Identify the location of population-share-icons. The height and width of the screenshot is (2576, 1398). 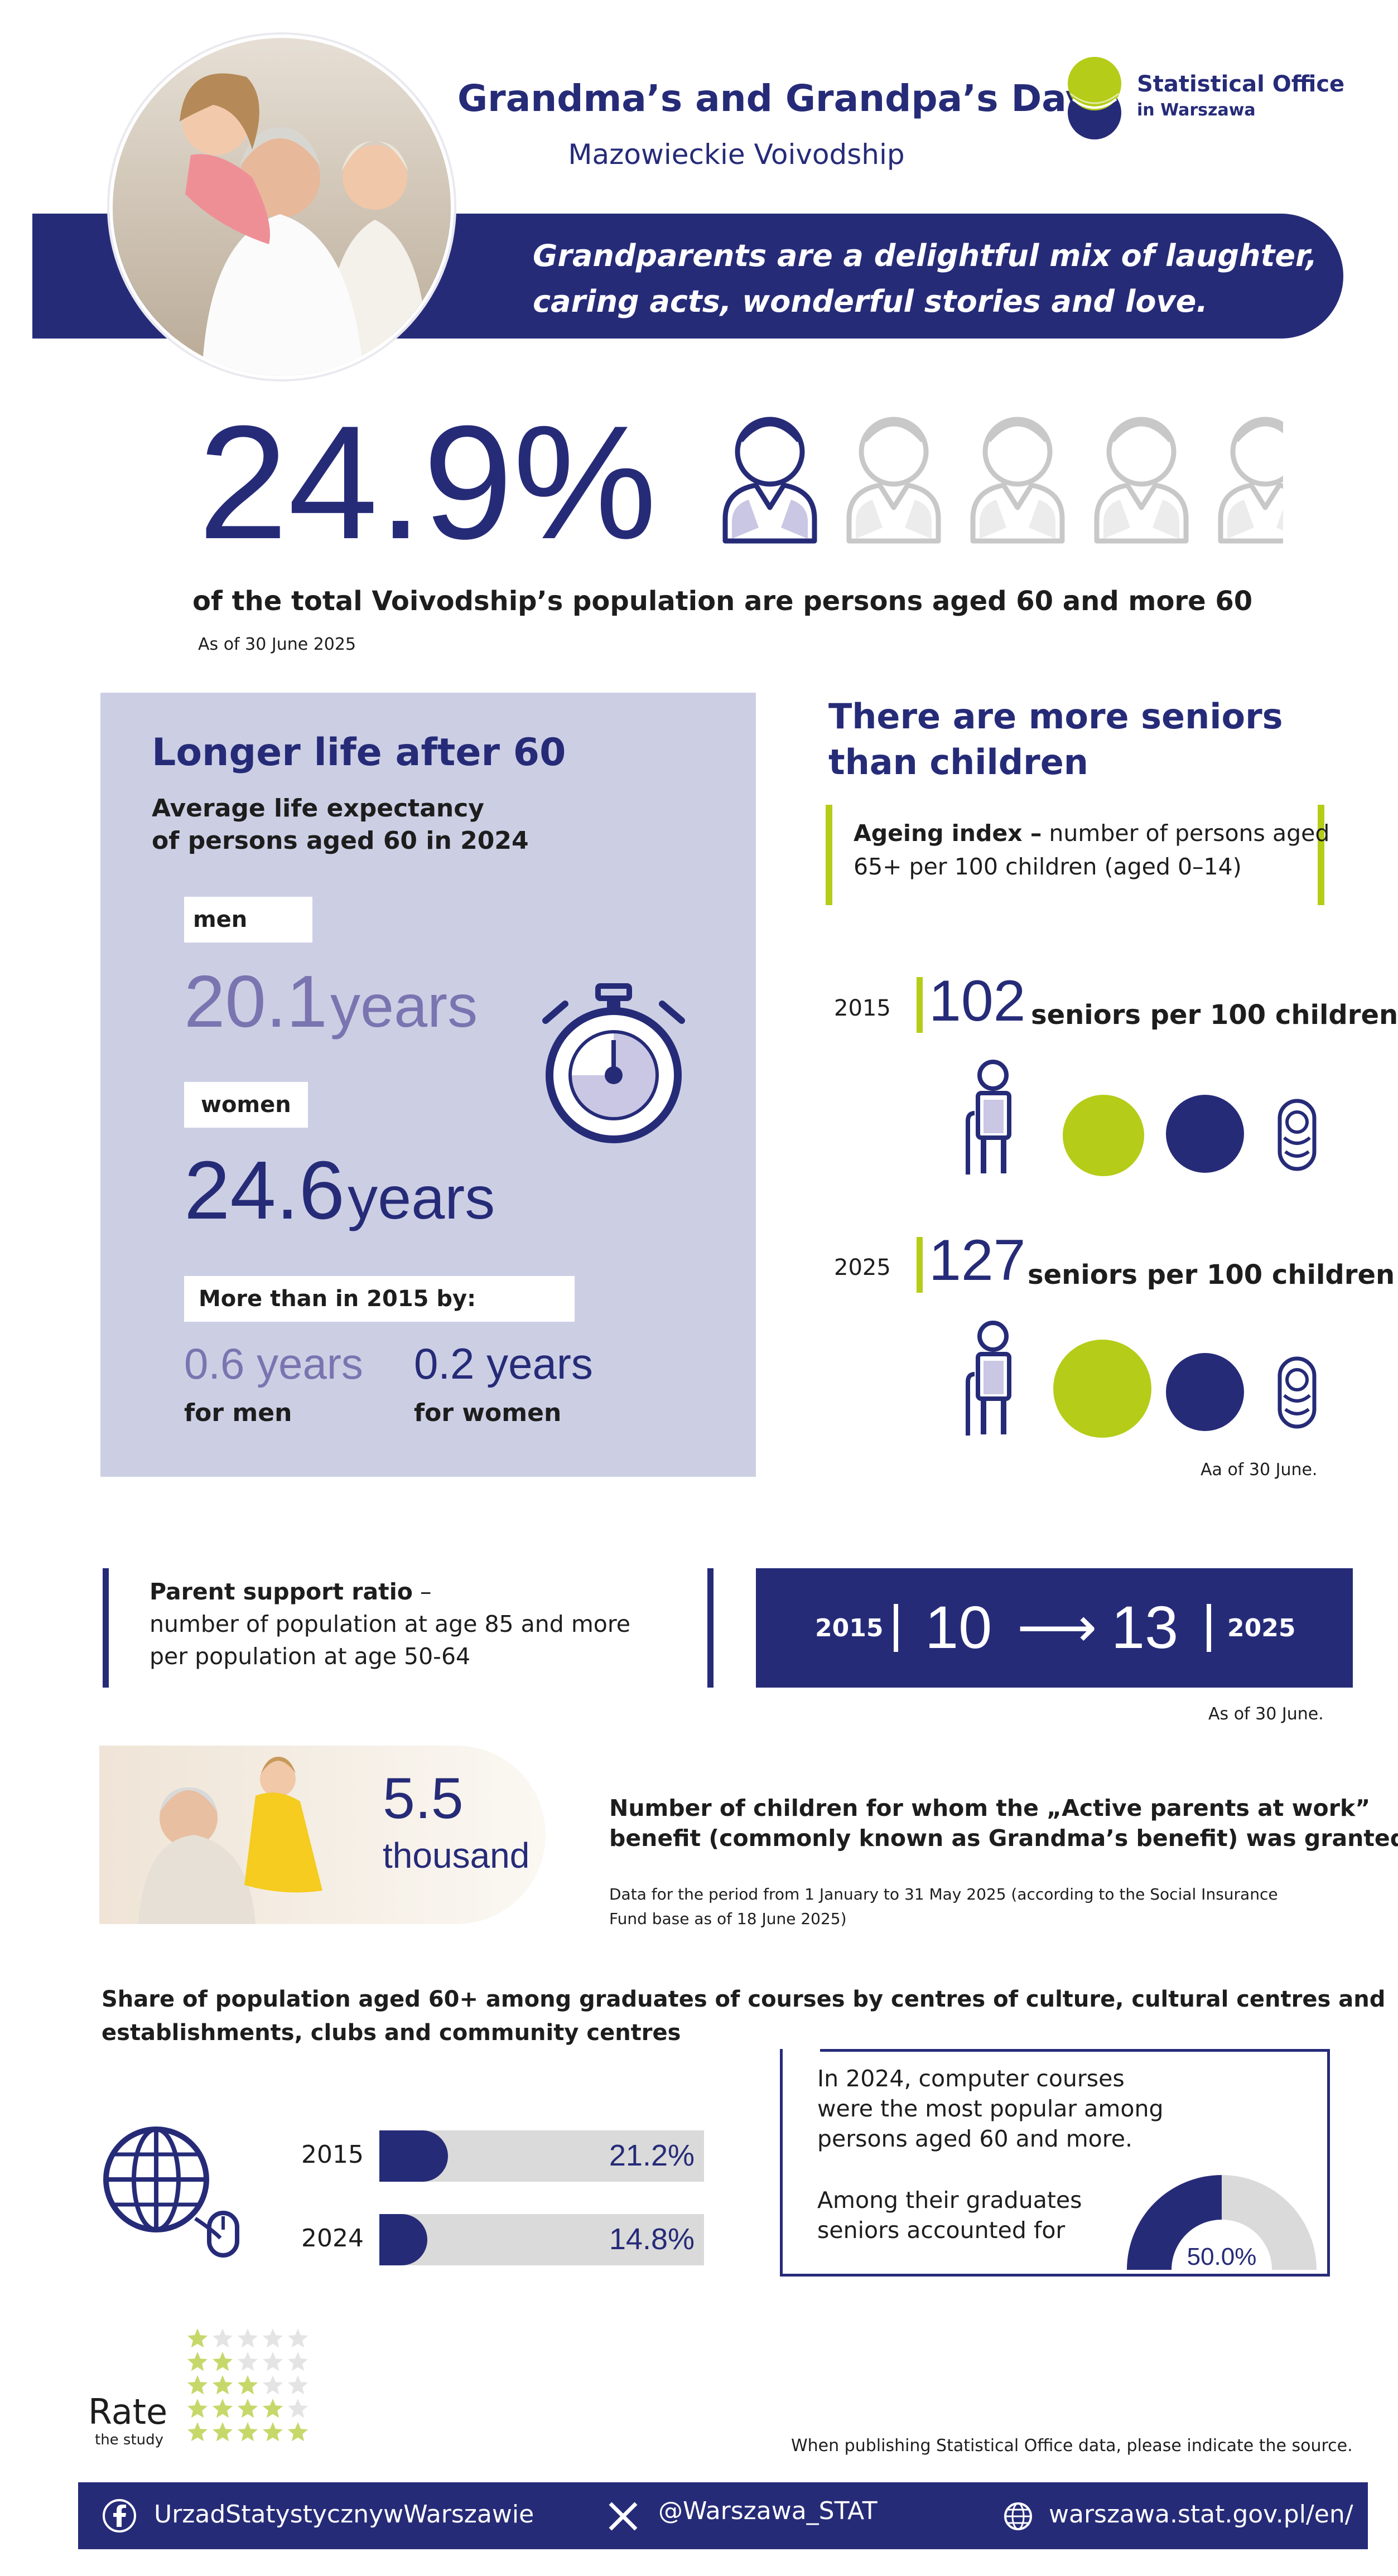
(1013, 477).